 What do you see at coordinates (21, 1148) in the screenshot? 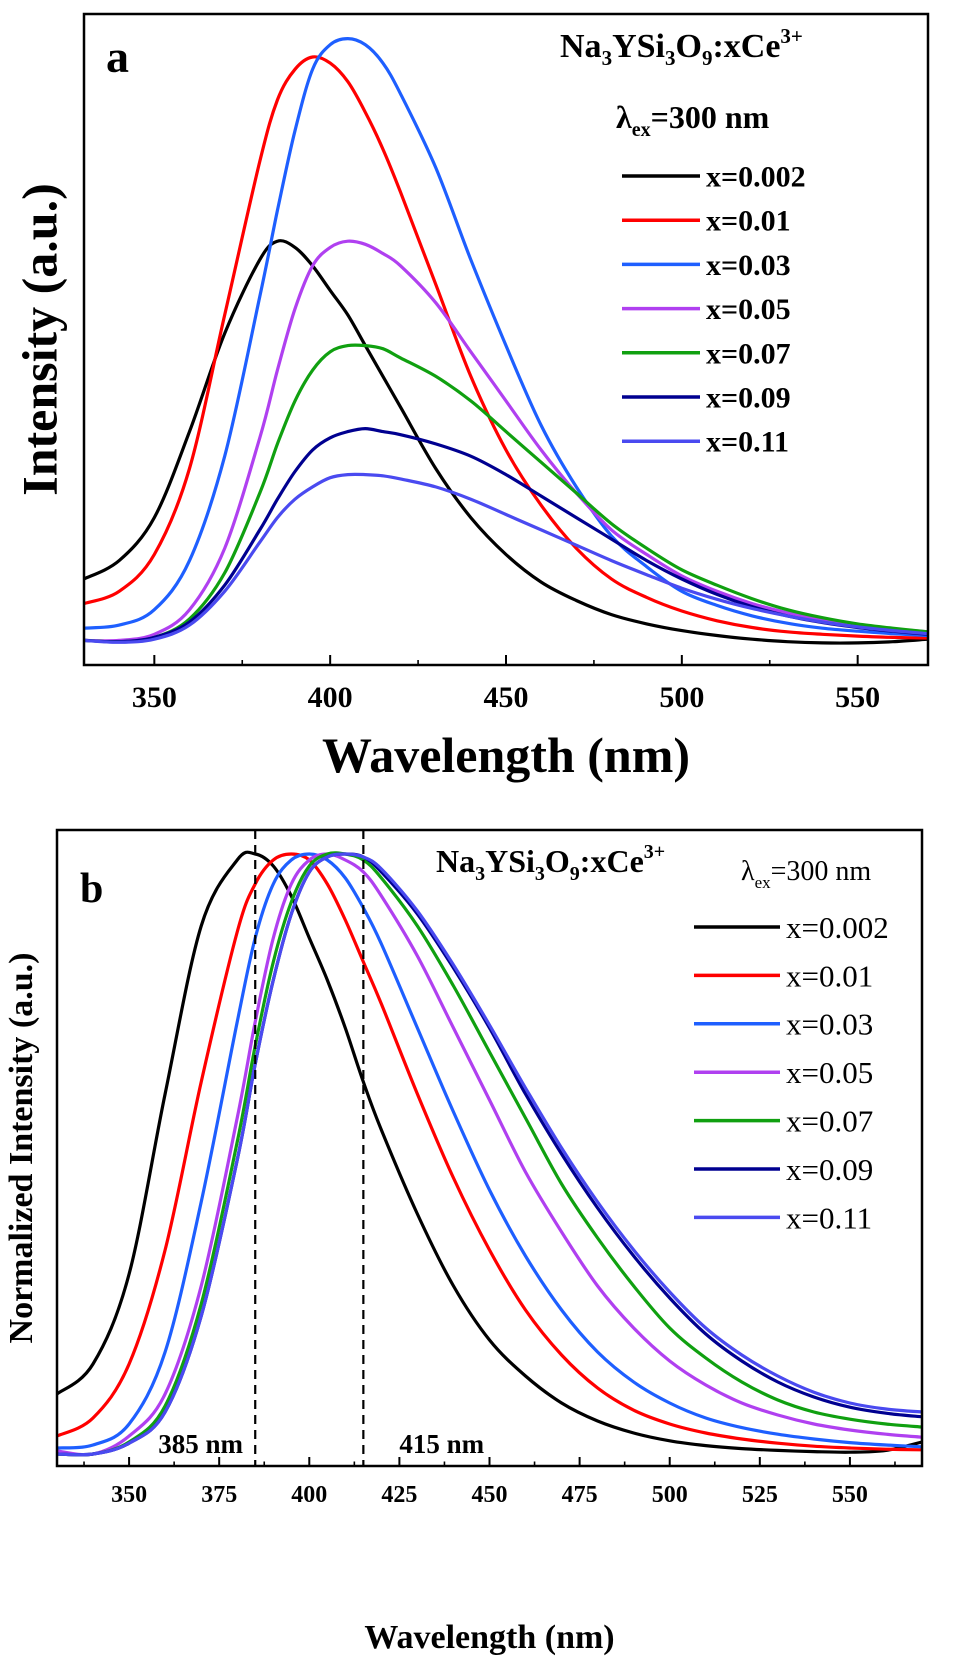
I see `y-axis-label: Normalized Intensity (a.u.)` at bounding box center [21, 1148].